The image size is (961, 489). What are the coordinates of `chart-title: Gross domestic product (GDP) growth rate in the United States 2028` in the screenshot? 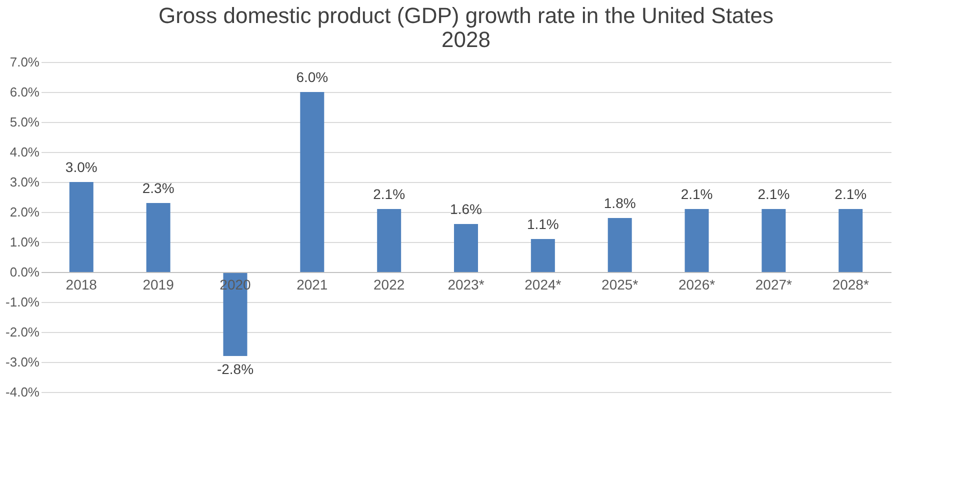 It's located at (466, 27).